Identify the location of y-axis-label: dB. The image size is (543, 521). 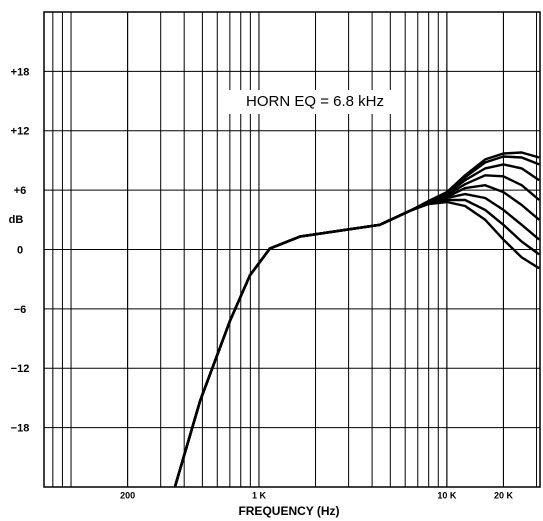
(16, 220).